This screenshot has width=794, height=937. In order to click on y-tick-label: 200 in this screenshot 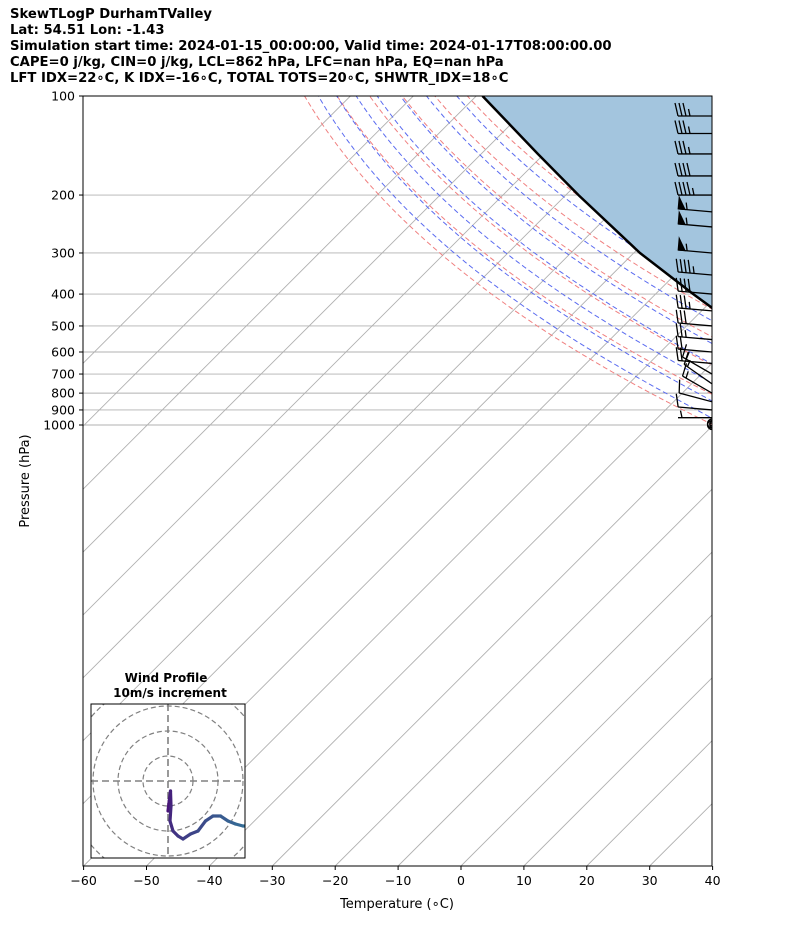, I will do `click(63, 195)`.